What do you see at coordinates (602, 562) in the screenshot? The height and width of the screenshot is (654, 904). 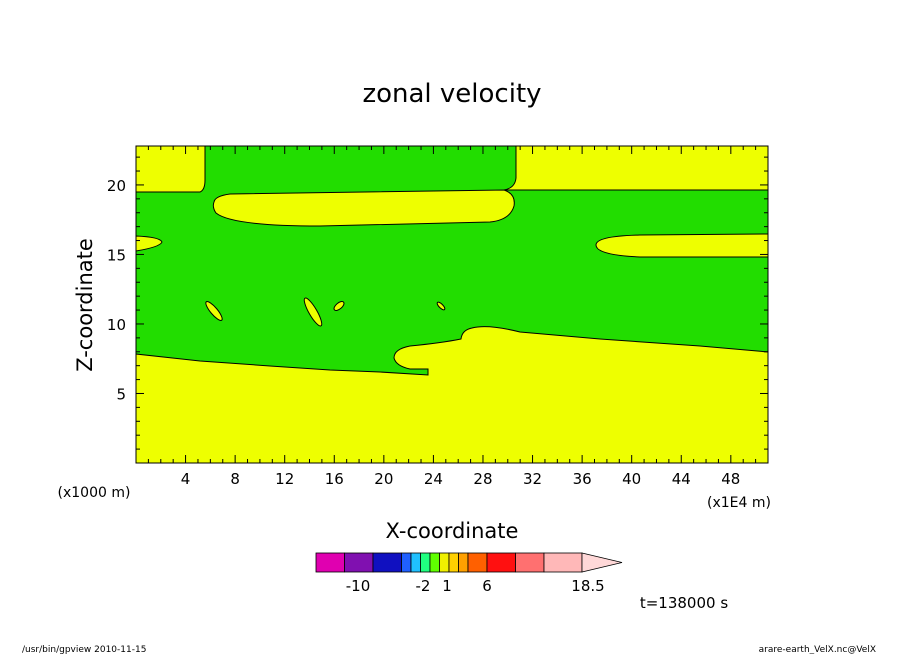 I see `colorbar-extend-arrow` at bounding box center [602, 562].